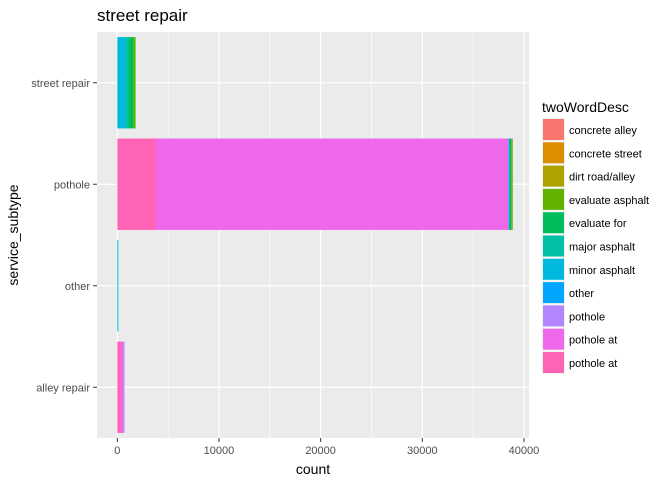 Image resolution: width=672 pixels, height=480 pixels. I want to click on legend-label: pothole, so click(587, 317).